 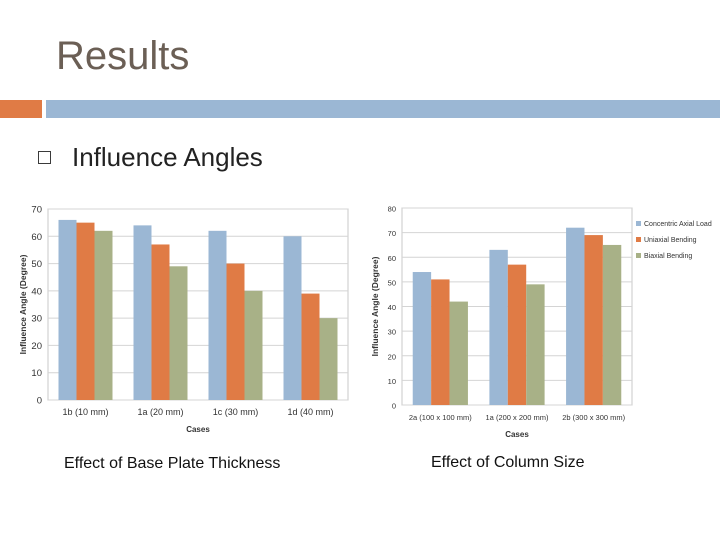 I want to click on legend-entry-1: Concentric Axial Load, so click(x=678, y=224).